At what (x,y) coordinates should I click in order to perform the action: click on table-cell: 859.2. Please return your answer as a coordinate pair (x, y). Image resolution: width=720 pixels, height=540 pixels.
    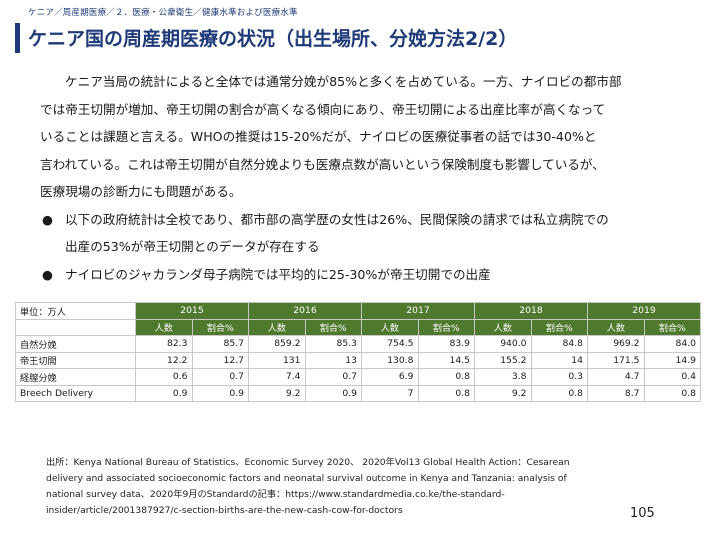
    Looking at the image, I should click on (277, 344).